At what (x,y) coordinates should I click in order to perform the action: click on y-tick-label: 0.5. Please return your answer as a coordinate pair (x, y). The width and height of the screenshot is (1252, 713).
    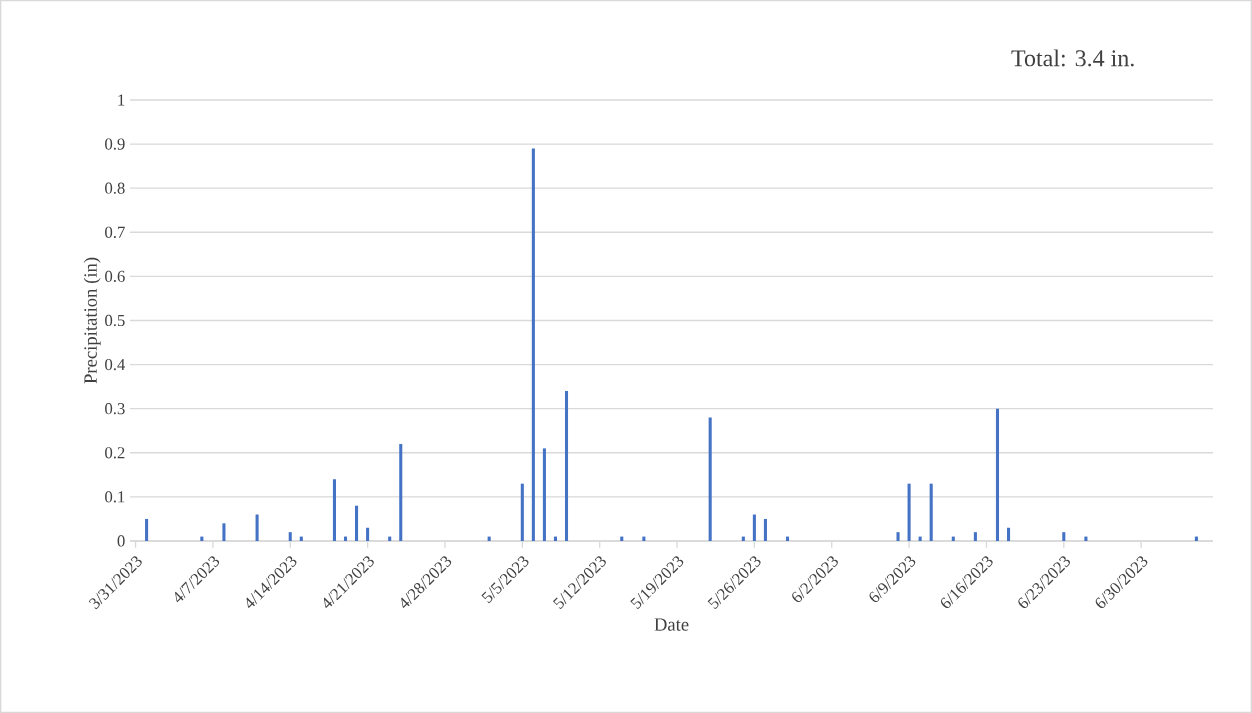
    Looking at the image, I should click on (115, 320).